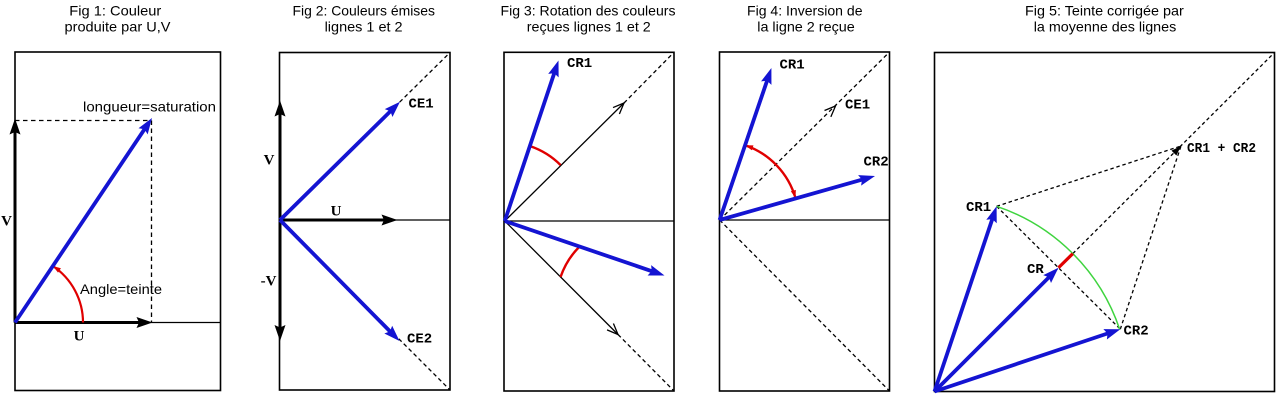 Image resolution: width=1280 pixels, height=400 pixels. I want to click on svg-text: -V, so click(269, 282).